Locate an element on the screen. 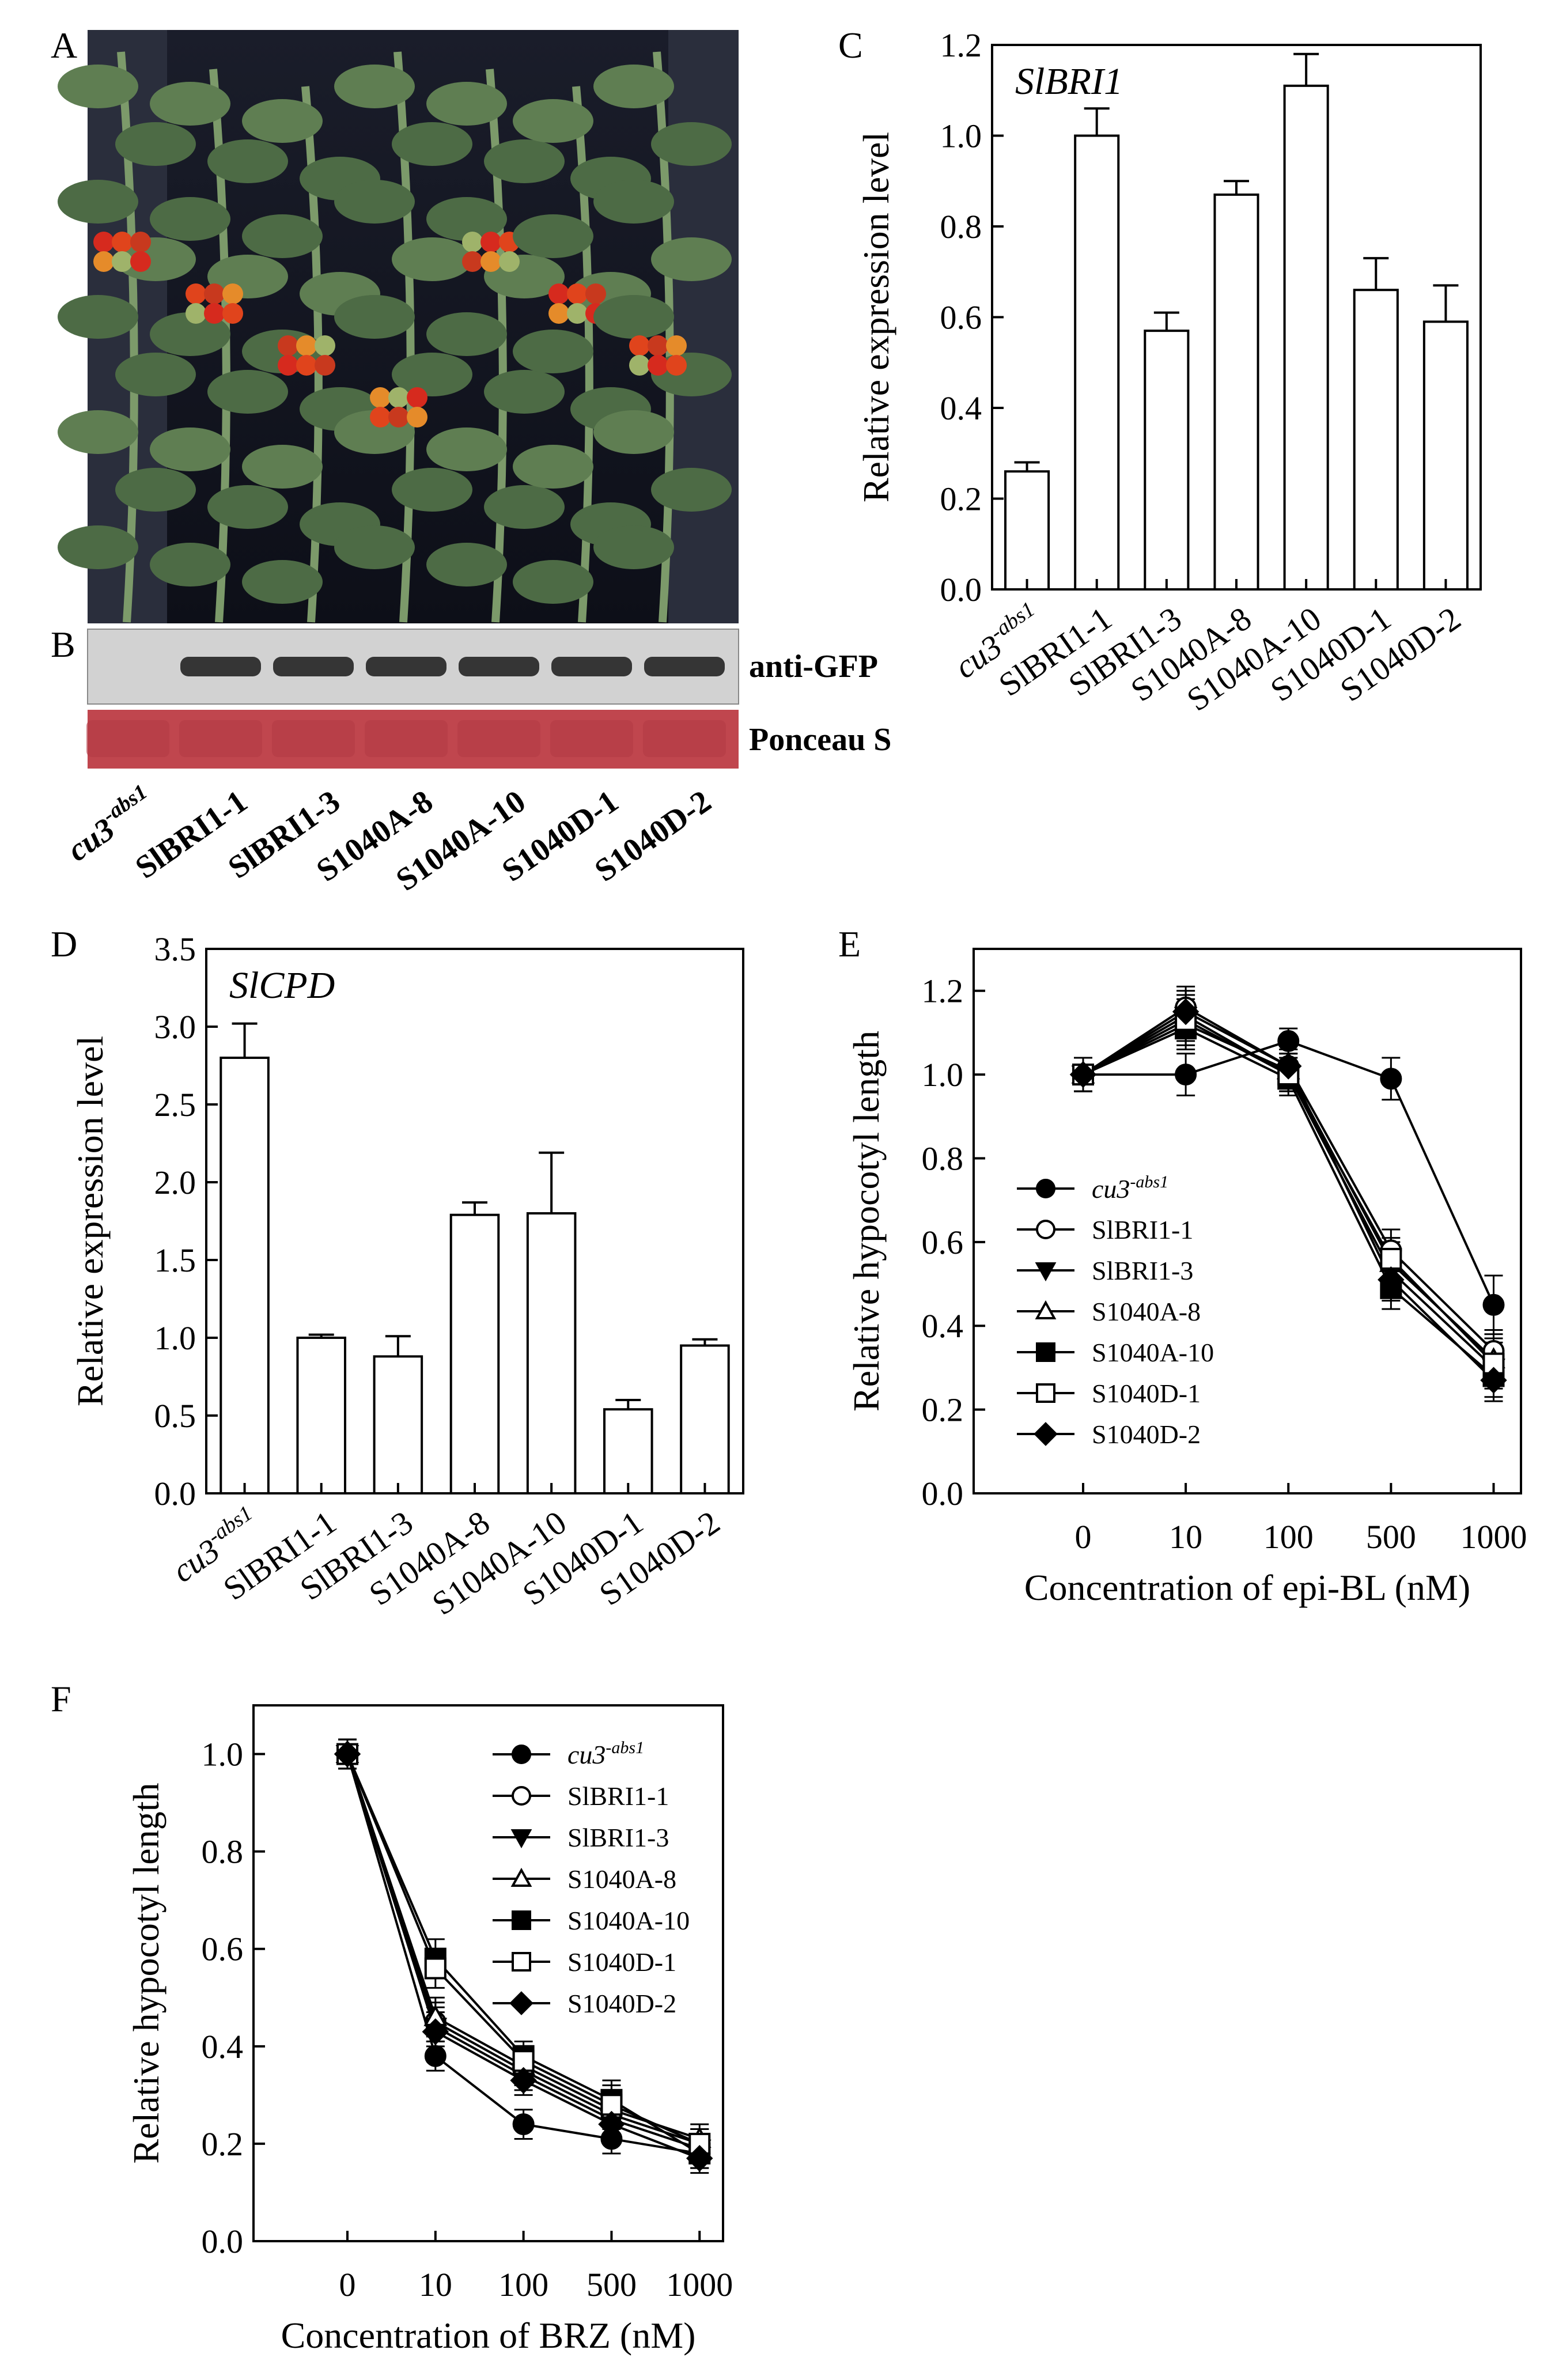  y-axis-title: Relative expression level is located at coordinates (91, 1221).